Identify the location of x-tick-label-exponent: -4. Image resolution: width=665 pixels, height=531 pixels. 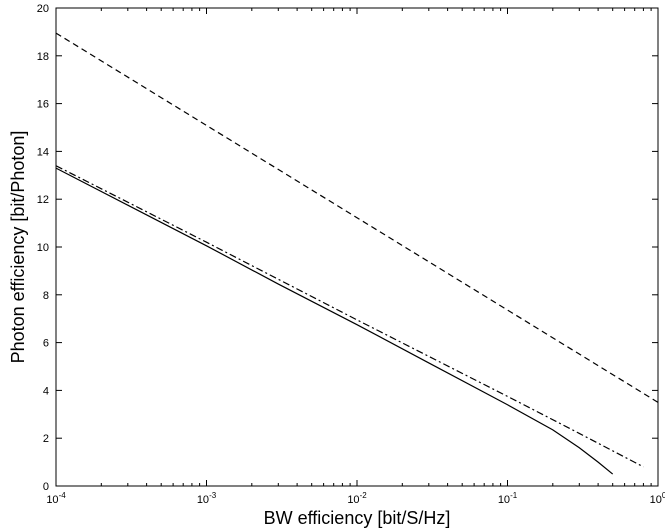
(63, 495).